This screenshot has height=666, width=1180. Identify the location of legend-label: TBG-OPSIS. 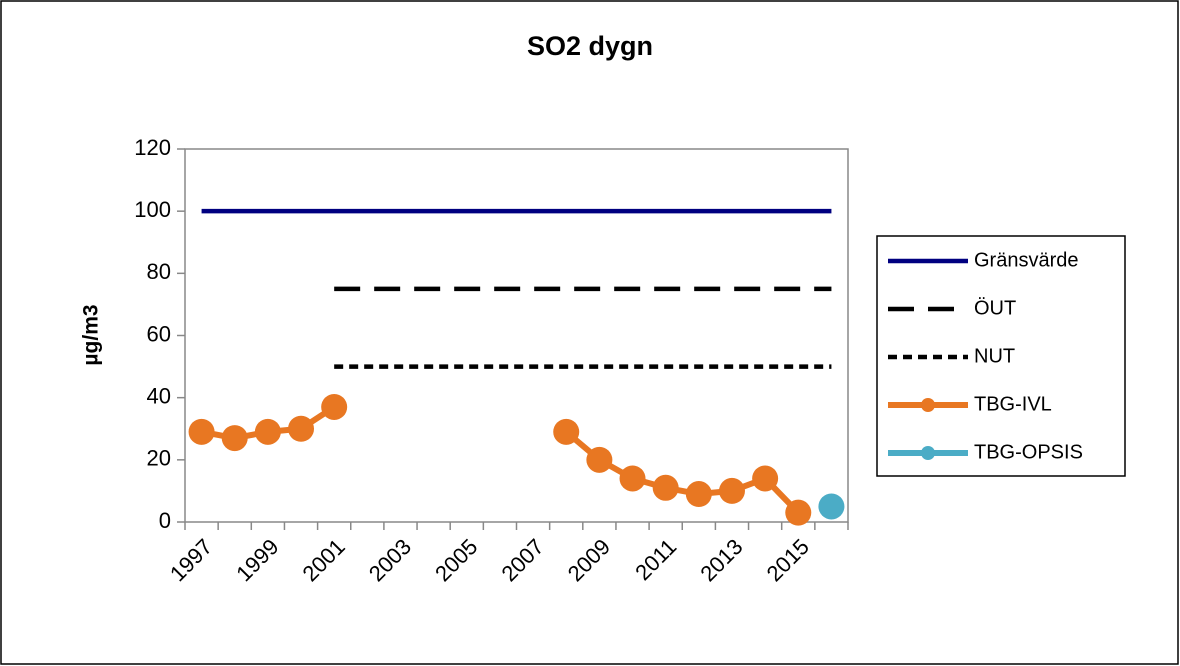
(1028, 452).